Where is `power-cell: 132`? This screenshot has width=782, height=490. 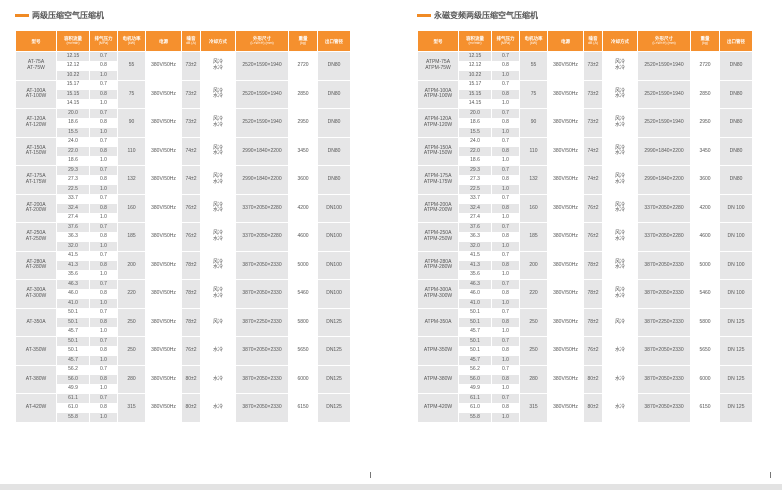
power-cell: 132 is located at coordinates (533, 180).